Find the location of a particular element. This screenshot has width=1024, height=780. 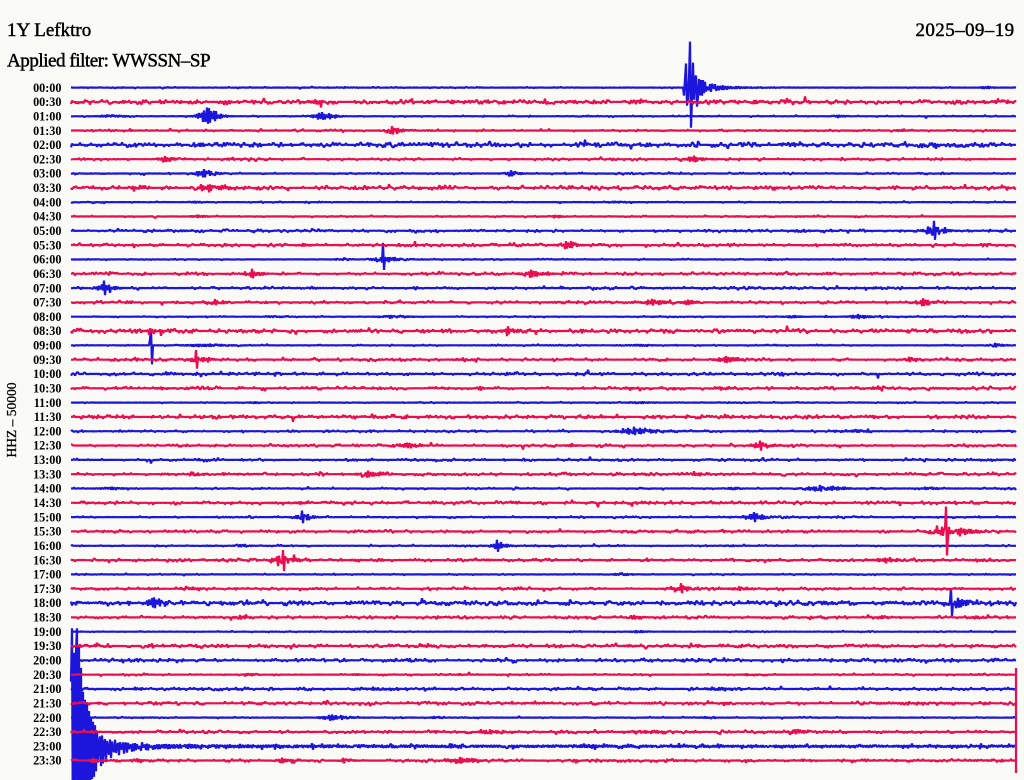

svg-text: 05:30 is located at coordinates (47, 245).